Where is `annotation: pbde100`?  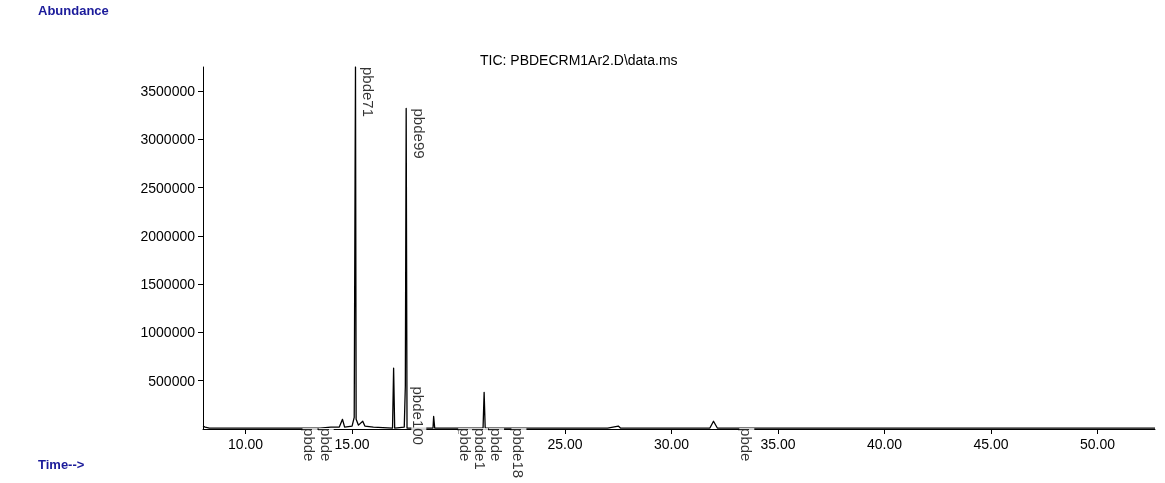
annotation: pbde100 is located at coordinates (419, 415).